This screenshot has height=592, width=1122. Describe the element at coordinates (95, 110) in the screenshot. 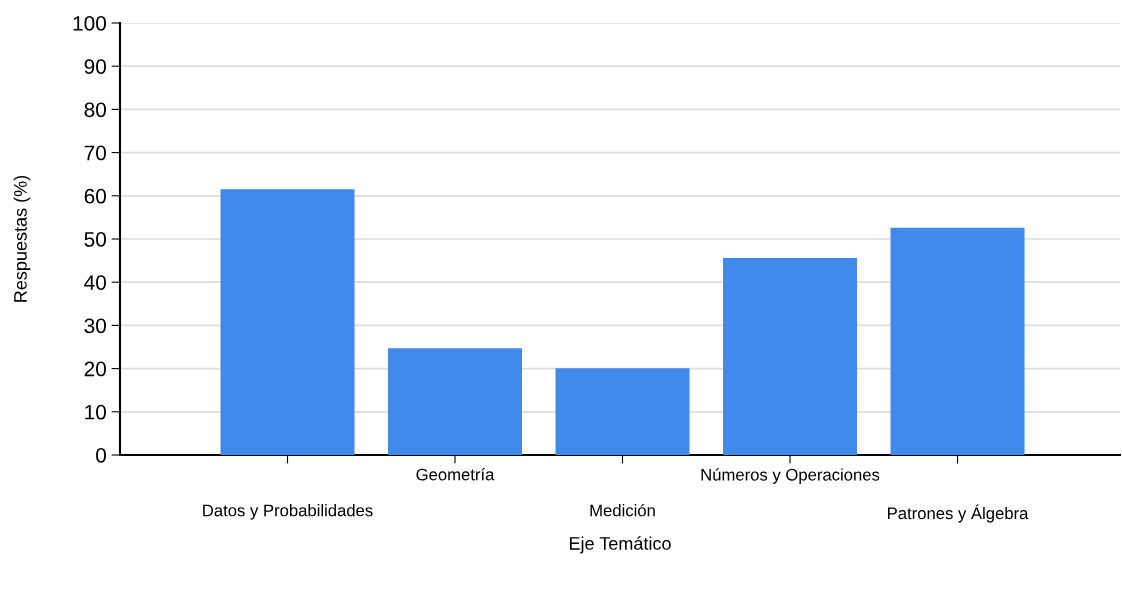

I see `y-tick-label: 80` at that location.